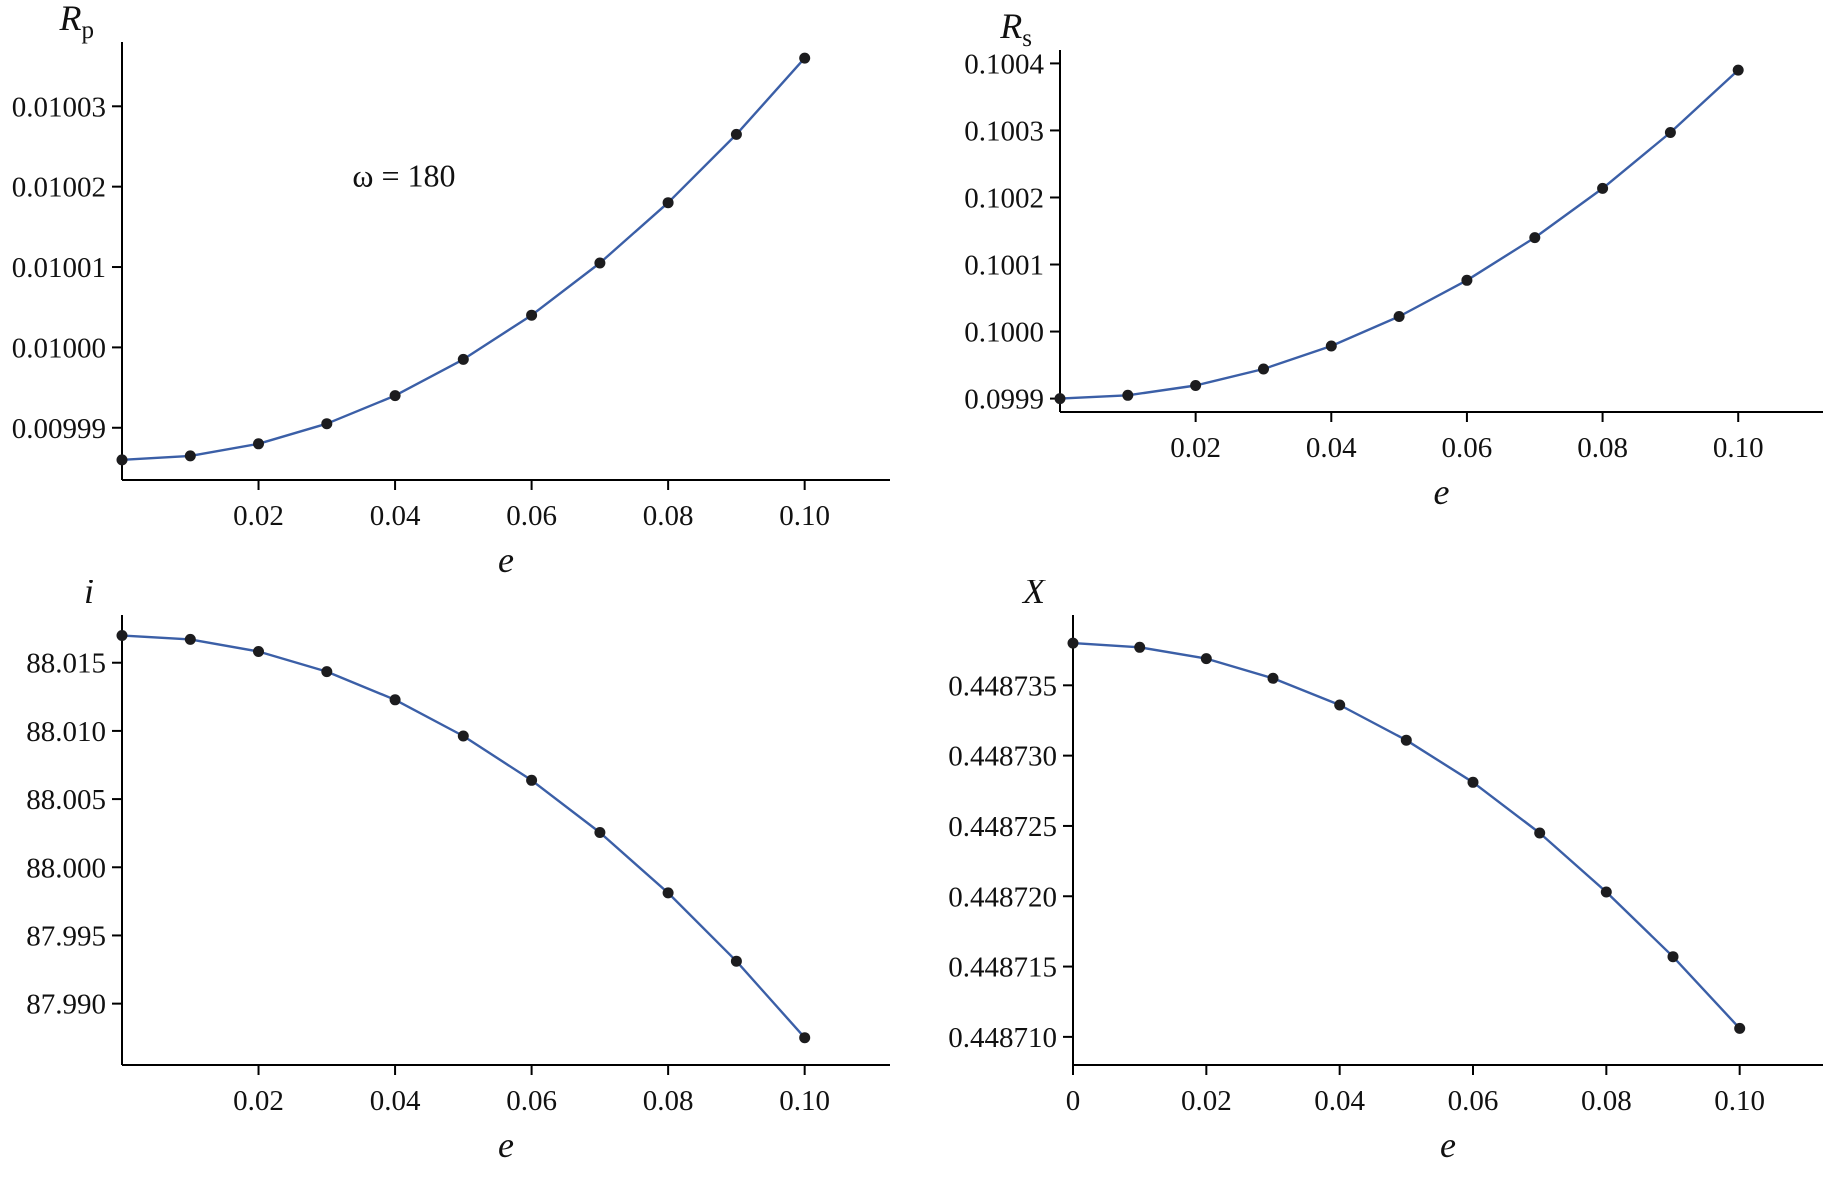  Describe the element at coordinates (66, 800) in the screenshot. I see `y-tick-label: 88.005` at that location.